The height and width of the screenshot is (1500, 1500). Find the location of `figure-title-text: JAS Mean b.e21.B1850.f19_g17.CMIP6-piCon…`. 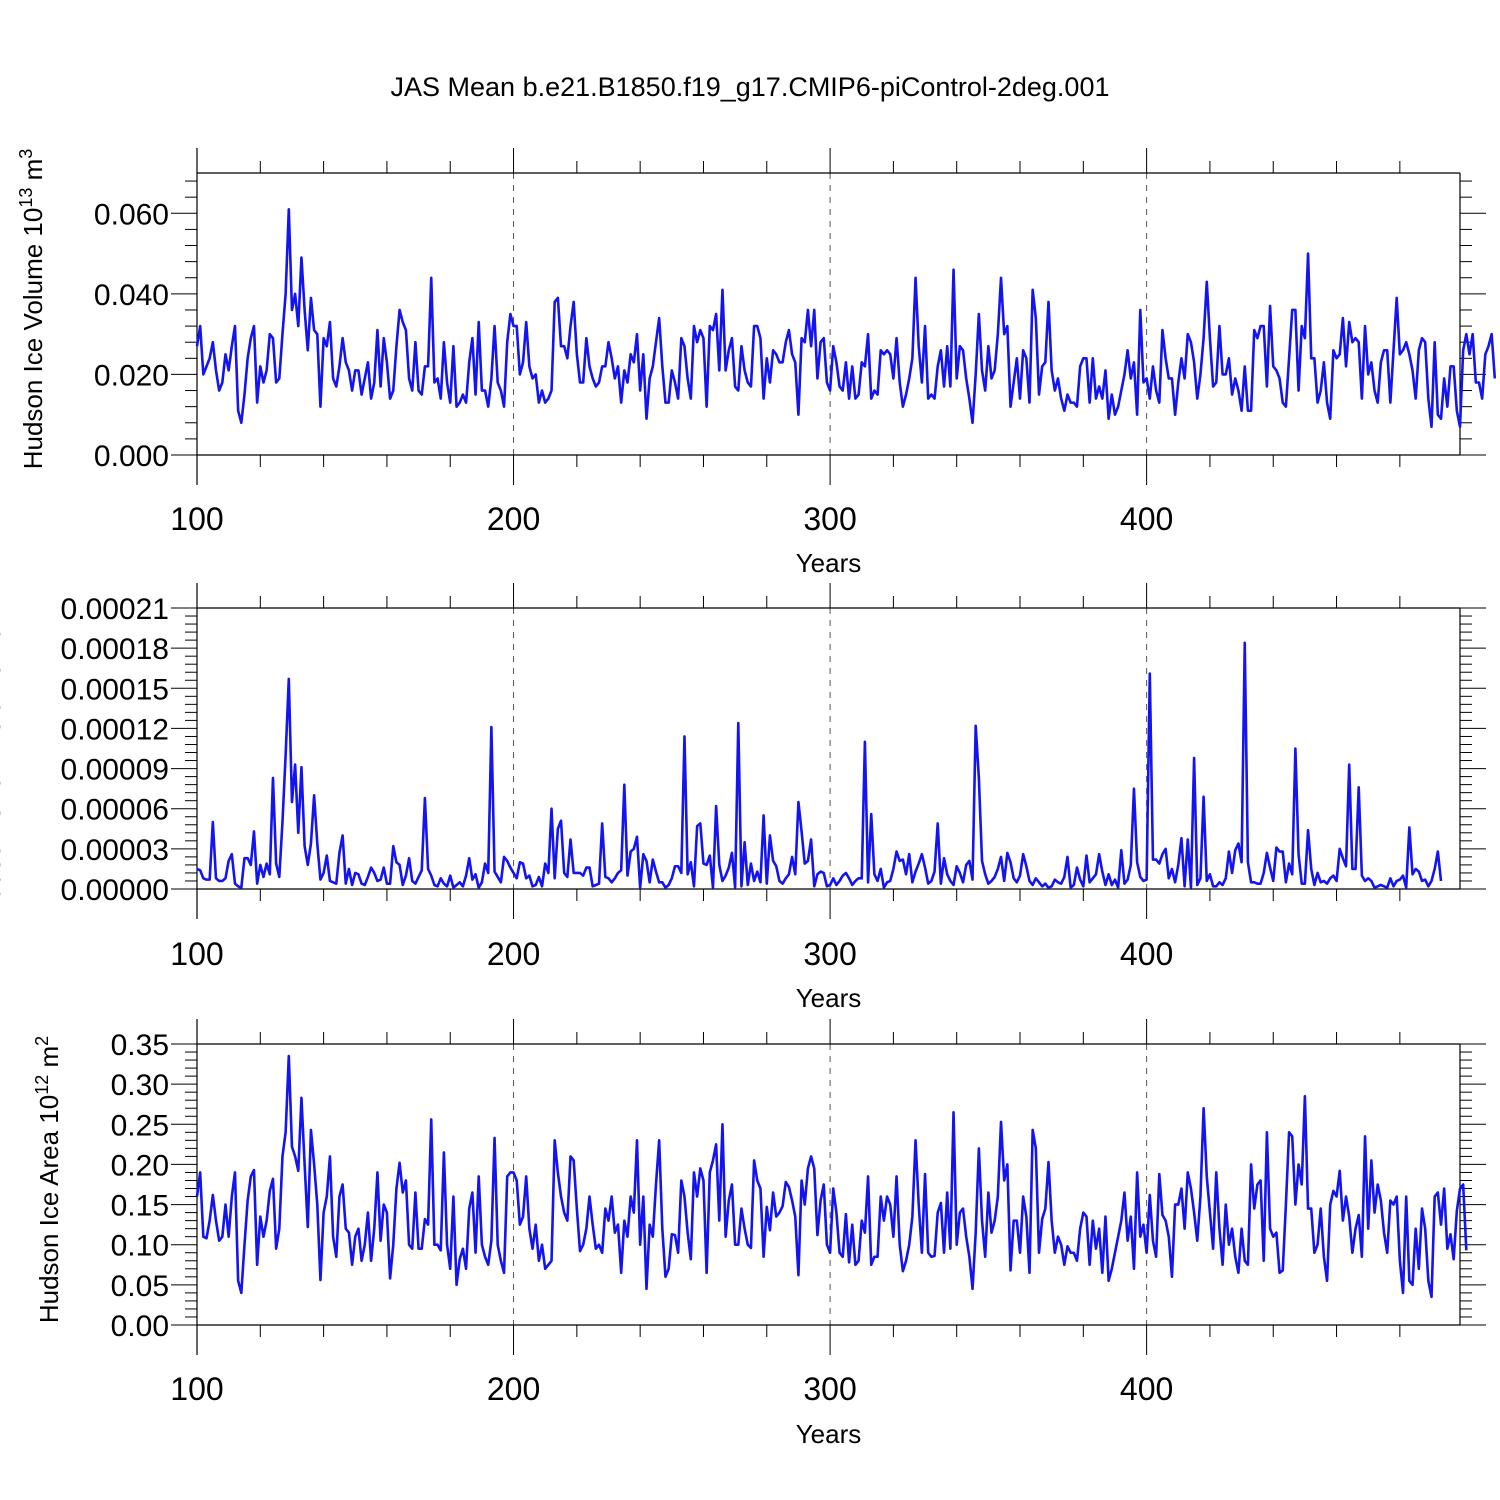

figure-title-text: JAS Mean b.e21.B1850.f19_g17.CMIP6-piCon… is located at coordinates (750, 87).